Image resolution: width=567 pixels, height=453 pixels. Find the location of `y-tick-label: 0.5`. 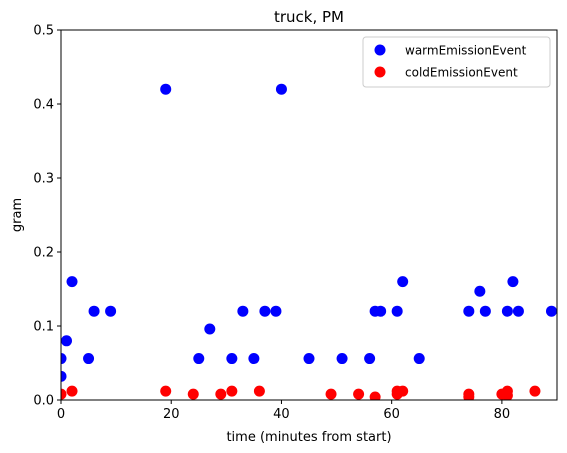

y-tick-label: 0.5 is located at coordinates (43, 31).